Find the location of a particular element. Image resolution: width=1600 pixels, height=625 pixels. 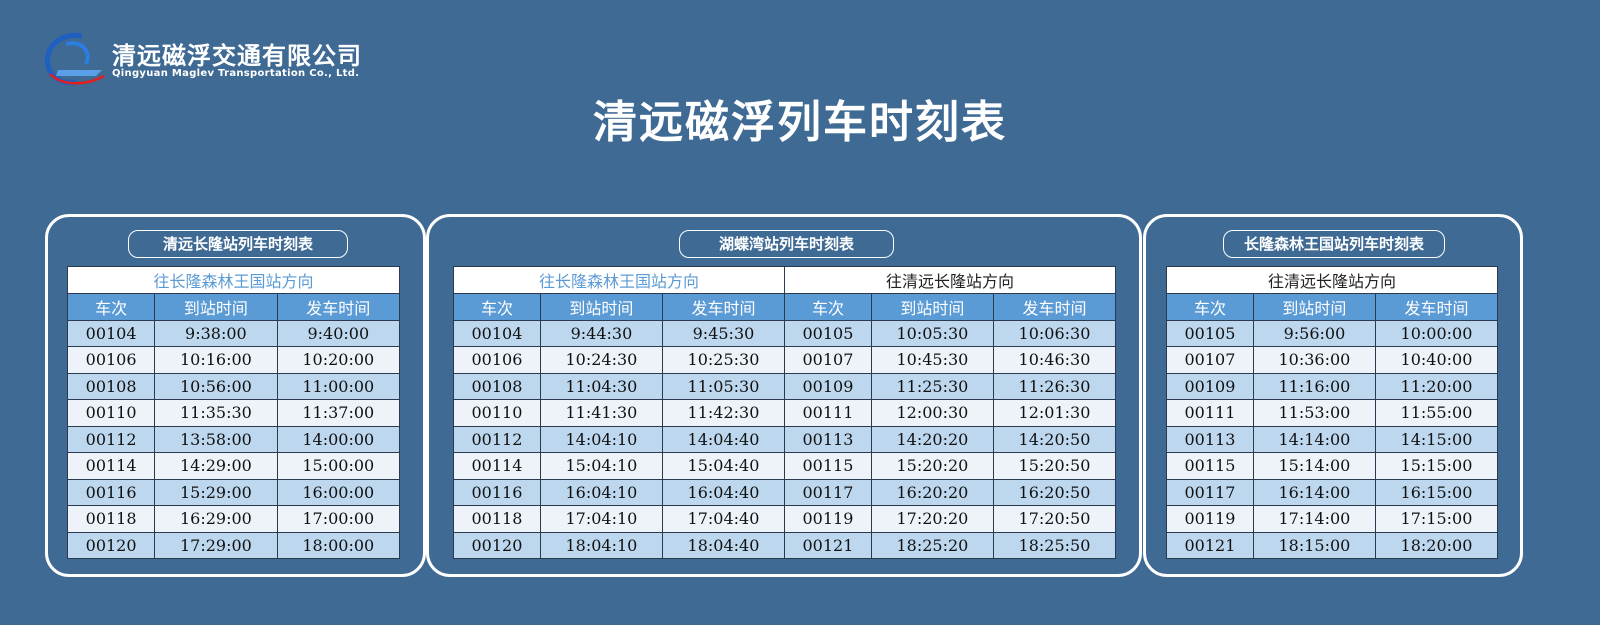

departure-time-cell: 16:15:00 is located at coordinates (1436, 492).